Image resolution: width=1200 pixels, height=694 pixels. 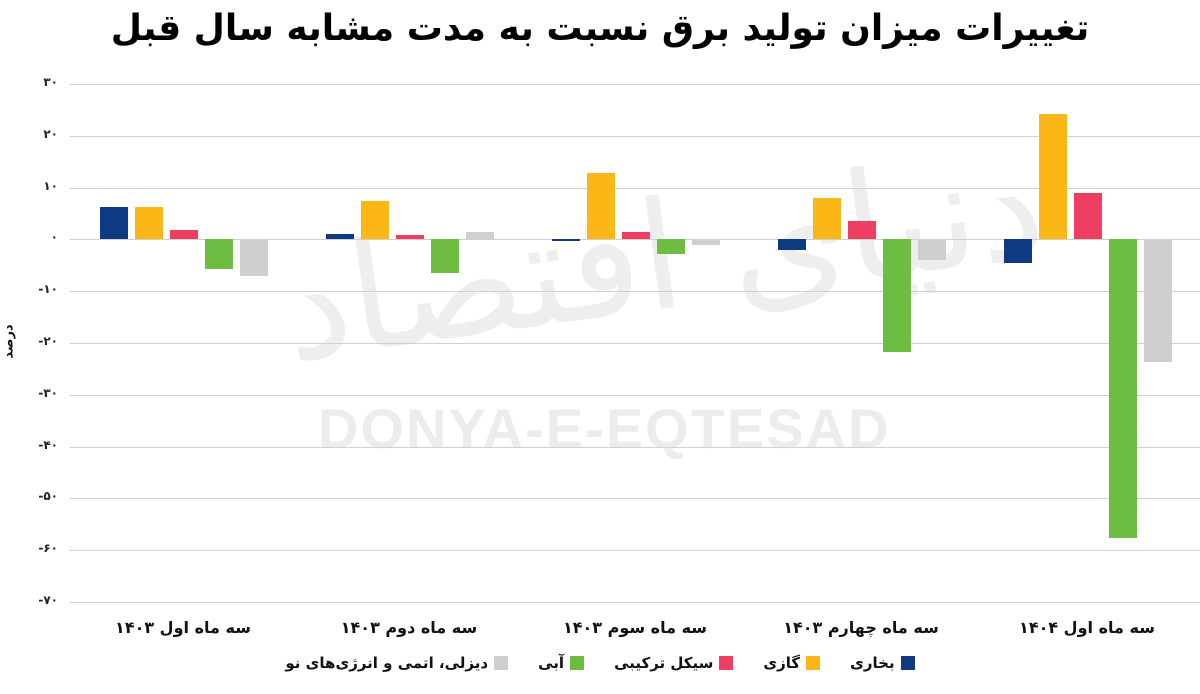 What do you see at coordinates (782, 663) in the screenshot?
I see `legend-label: گازی` at bounding box center [782, 663].